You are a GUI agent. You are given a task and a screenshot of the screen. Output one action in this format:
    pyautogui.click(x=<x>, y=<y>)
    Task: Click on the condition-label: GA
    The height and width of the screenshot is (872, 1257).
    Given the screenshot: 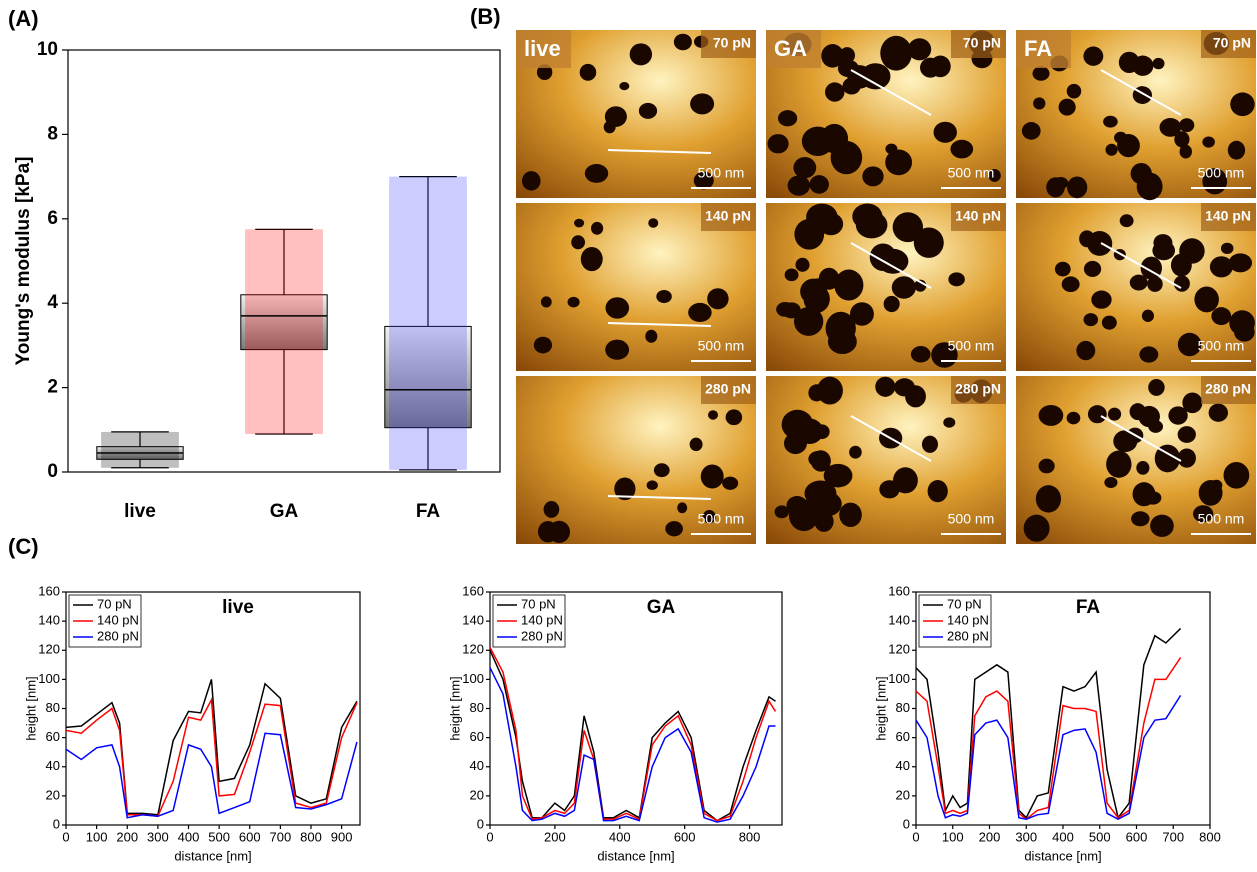 What is the action you would take?
    pyautogui.click(x=790, y=48)
    